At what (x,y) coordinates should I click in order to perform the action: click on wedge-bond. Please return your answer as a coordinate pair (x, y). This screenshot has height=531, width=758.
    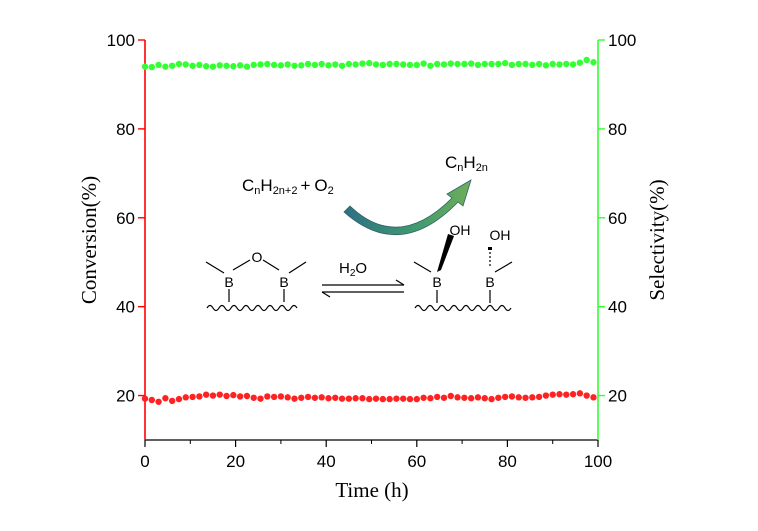
    Looking at the image, I should click on (445, 253).